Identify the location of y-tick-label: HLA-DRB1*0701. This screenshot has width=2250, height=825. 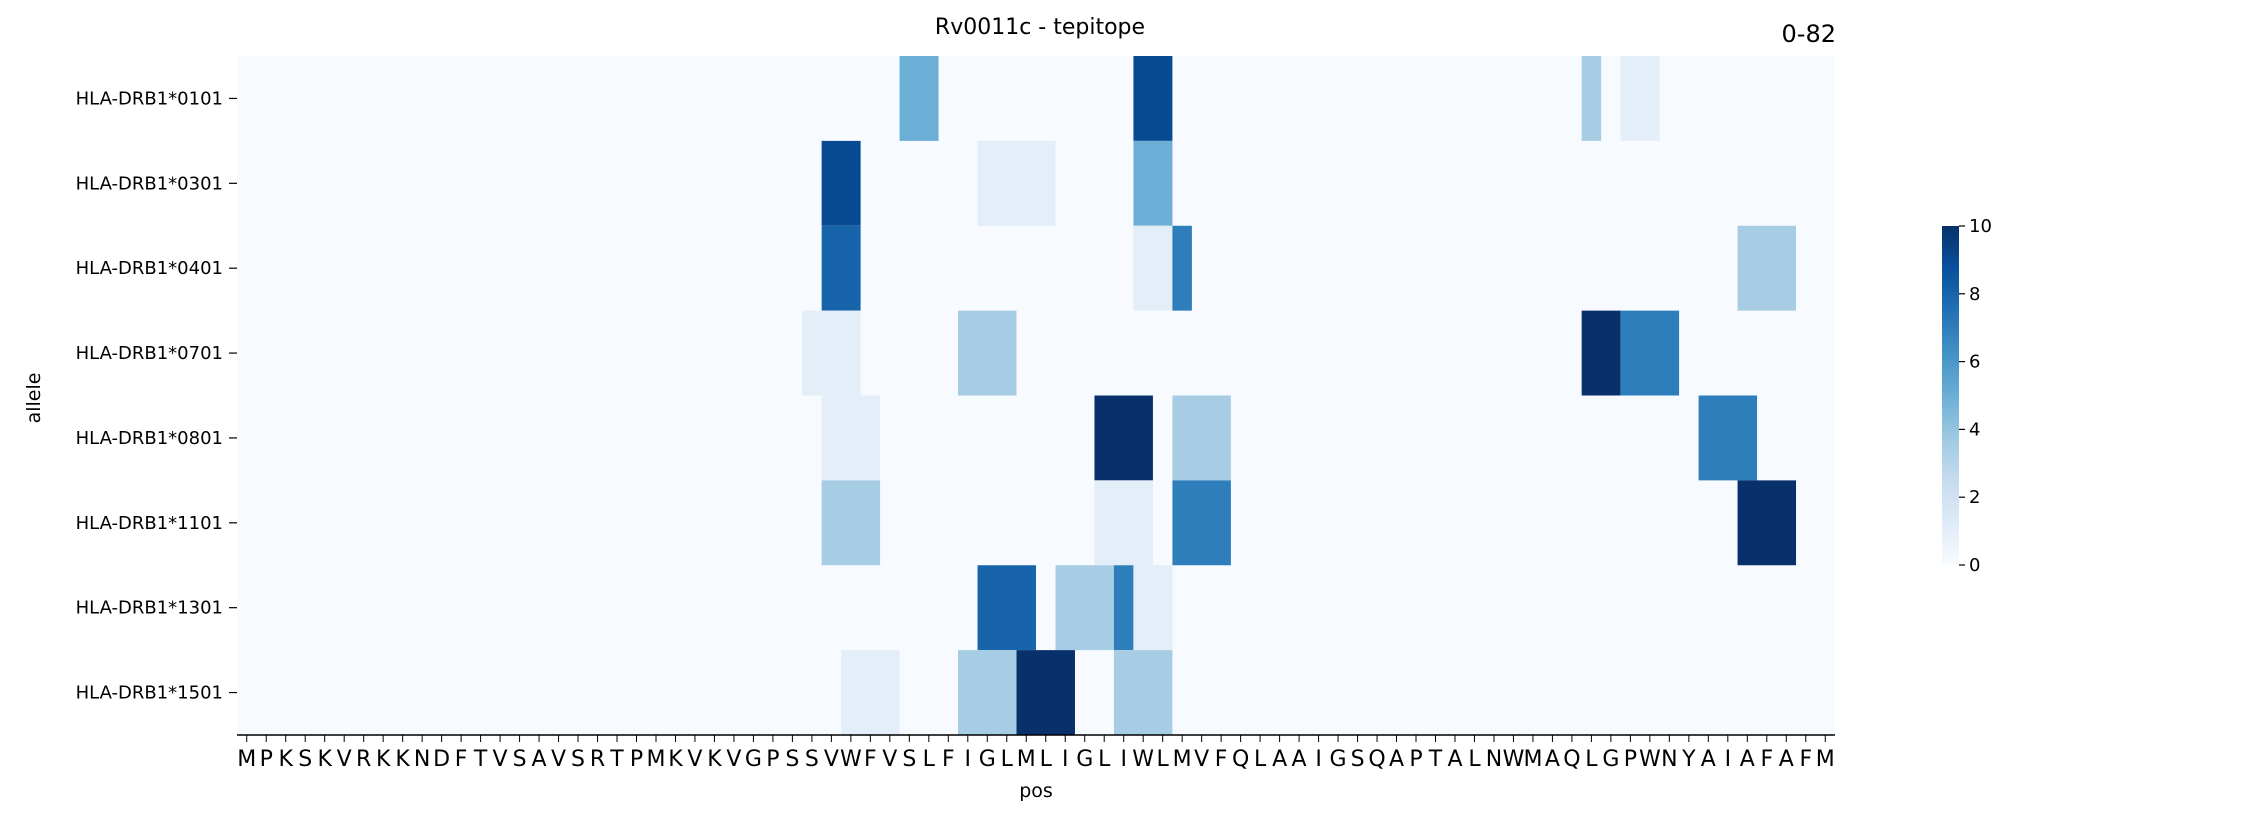
(149, 353).